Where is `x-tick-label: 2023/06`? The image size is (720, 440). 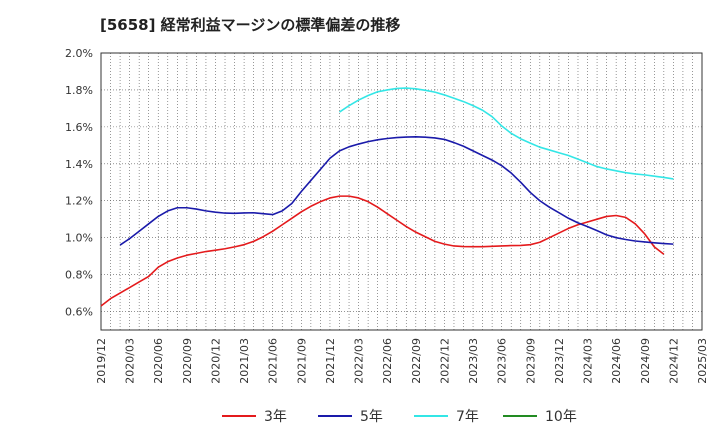 x-tick-label: 2023/06 is located at coordinates (502, 361).